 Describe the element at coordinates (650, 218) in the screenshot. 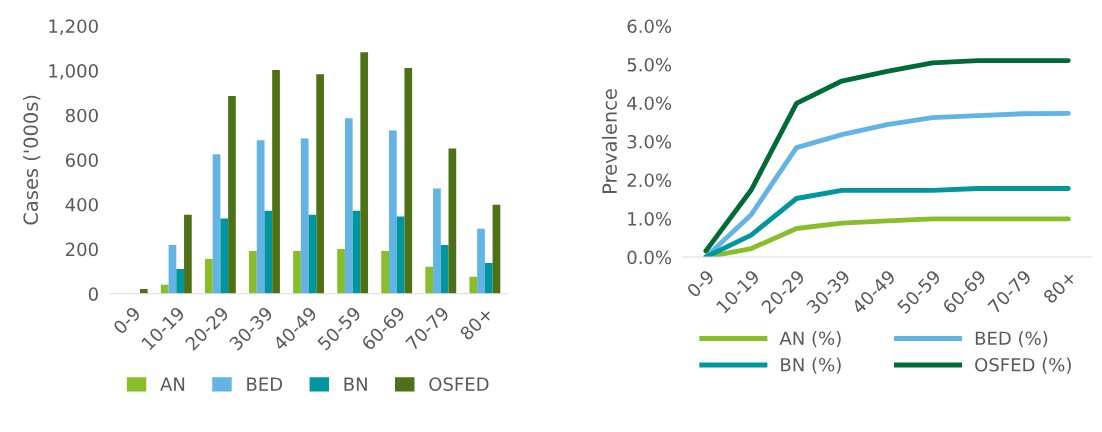

I see `y-tick-label: 1.0%` at that location.